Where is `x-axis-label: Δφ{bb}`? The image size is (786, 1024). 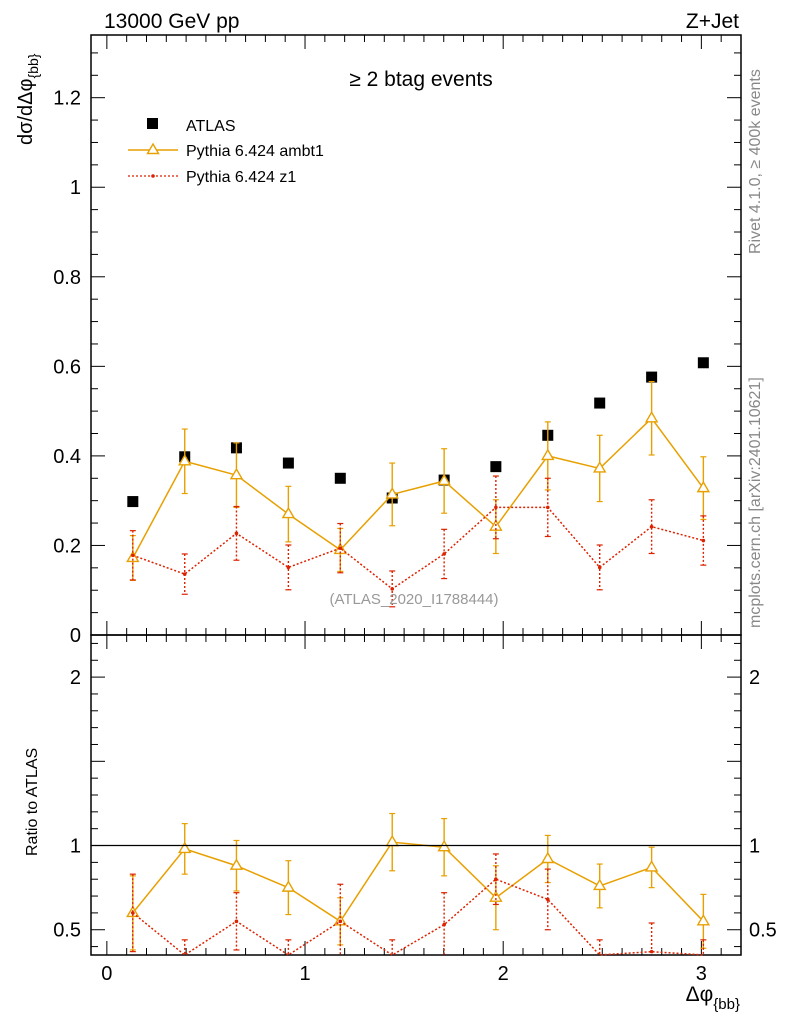 x-axis-label: Δφ{bb} is located at coordinates (713, 998).